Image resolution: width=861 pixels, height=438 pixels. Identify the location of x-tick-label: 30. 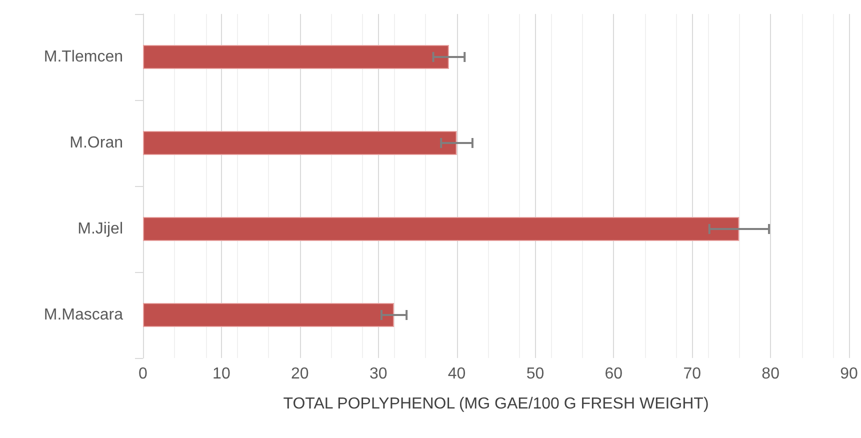
(378, 374).